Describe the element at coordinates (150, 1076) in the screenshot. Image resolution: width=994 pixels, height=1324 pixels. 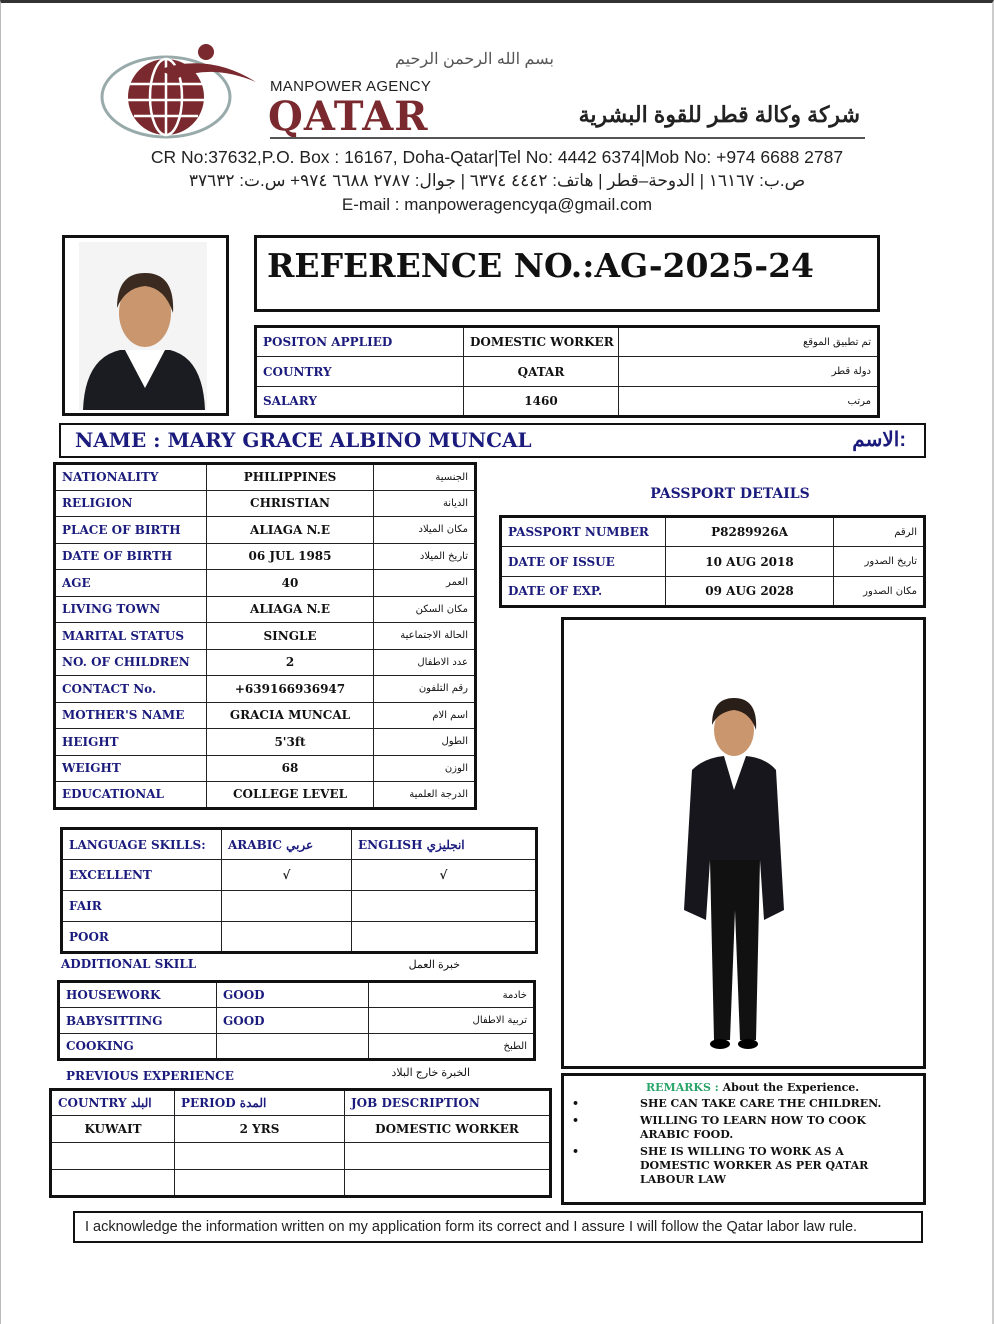
I see `previous-experience-label: PREVIOUS EXPERIENCE` at that location.